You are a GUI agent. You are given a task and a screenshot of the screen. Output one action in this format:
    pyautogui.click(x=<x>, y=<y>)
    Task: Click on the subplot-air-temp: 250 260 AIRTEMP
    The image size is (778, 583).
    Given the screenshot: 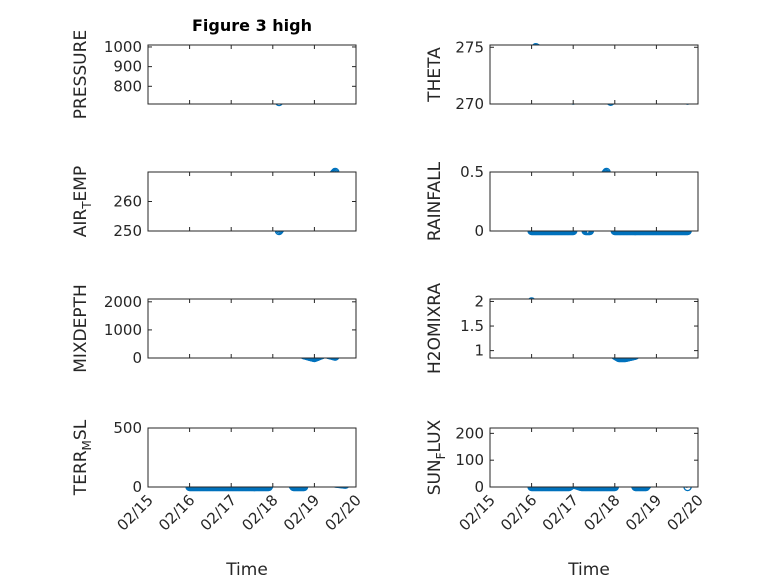 What is the action you would take?
    pyautogui.click(x=214, y=203)
    